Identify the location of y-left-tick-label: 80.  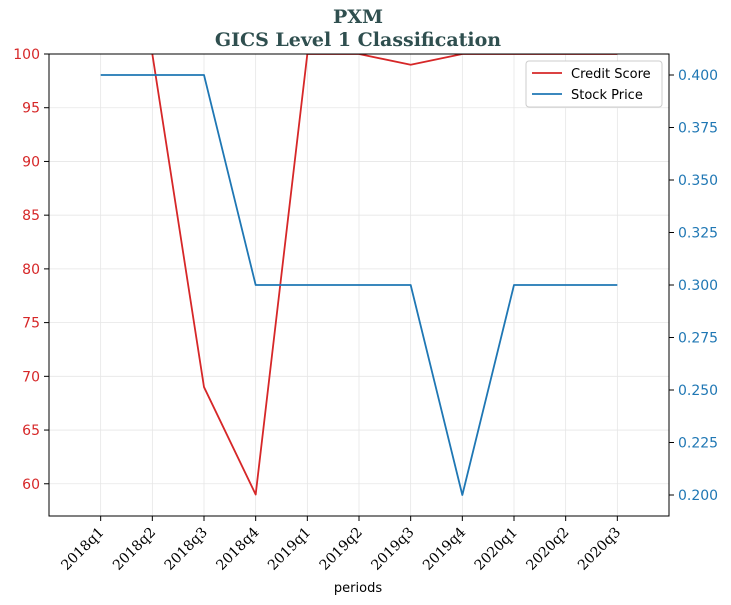
(31, 270).